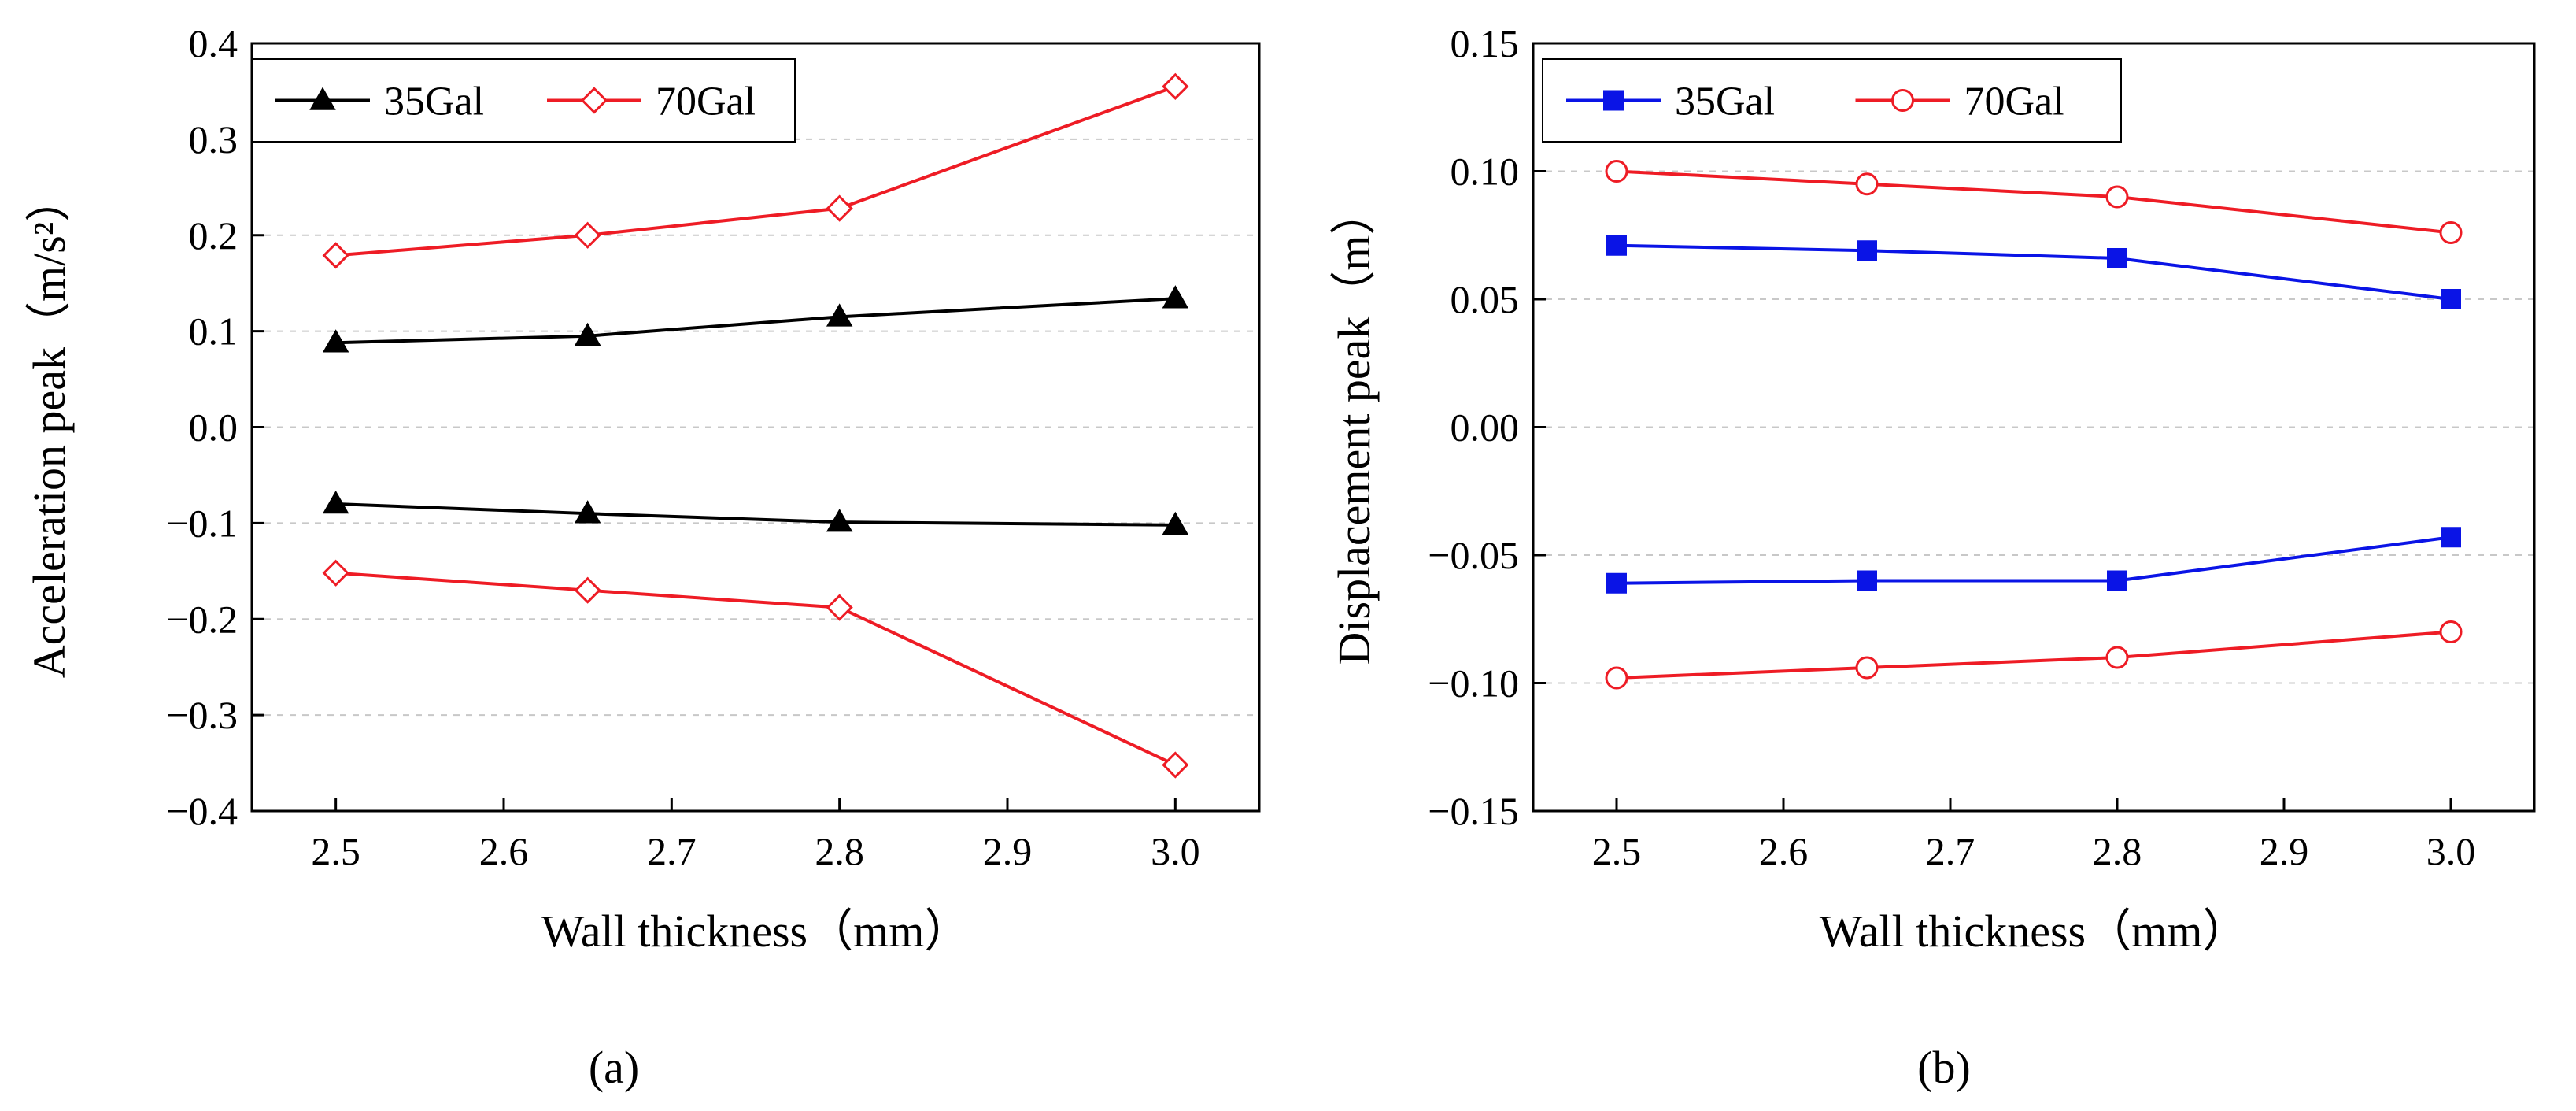  Describe the element at coordinates (1485, 428) in the screenshot. I see `y-tick-label: 0.00` at that location.